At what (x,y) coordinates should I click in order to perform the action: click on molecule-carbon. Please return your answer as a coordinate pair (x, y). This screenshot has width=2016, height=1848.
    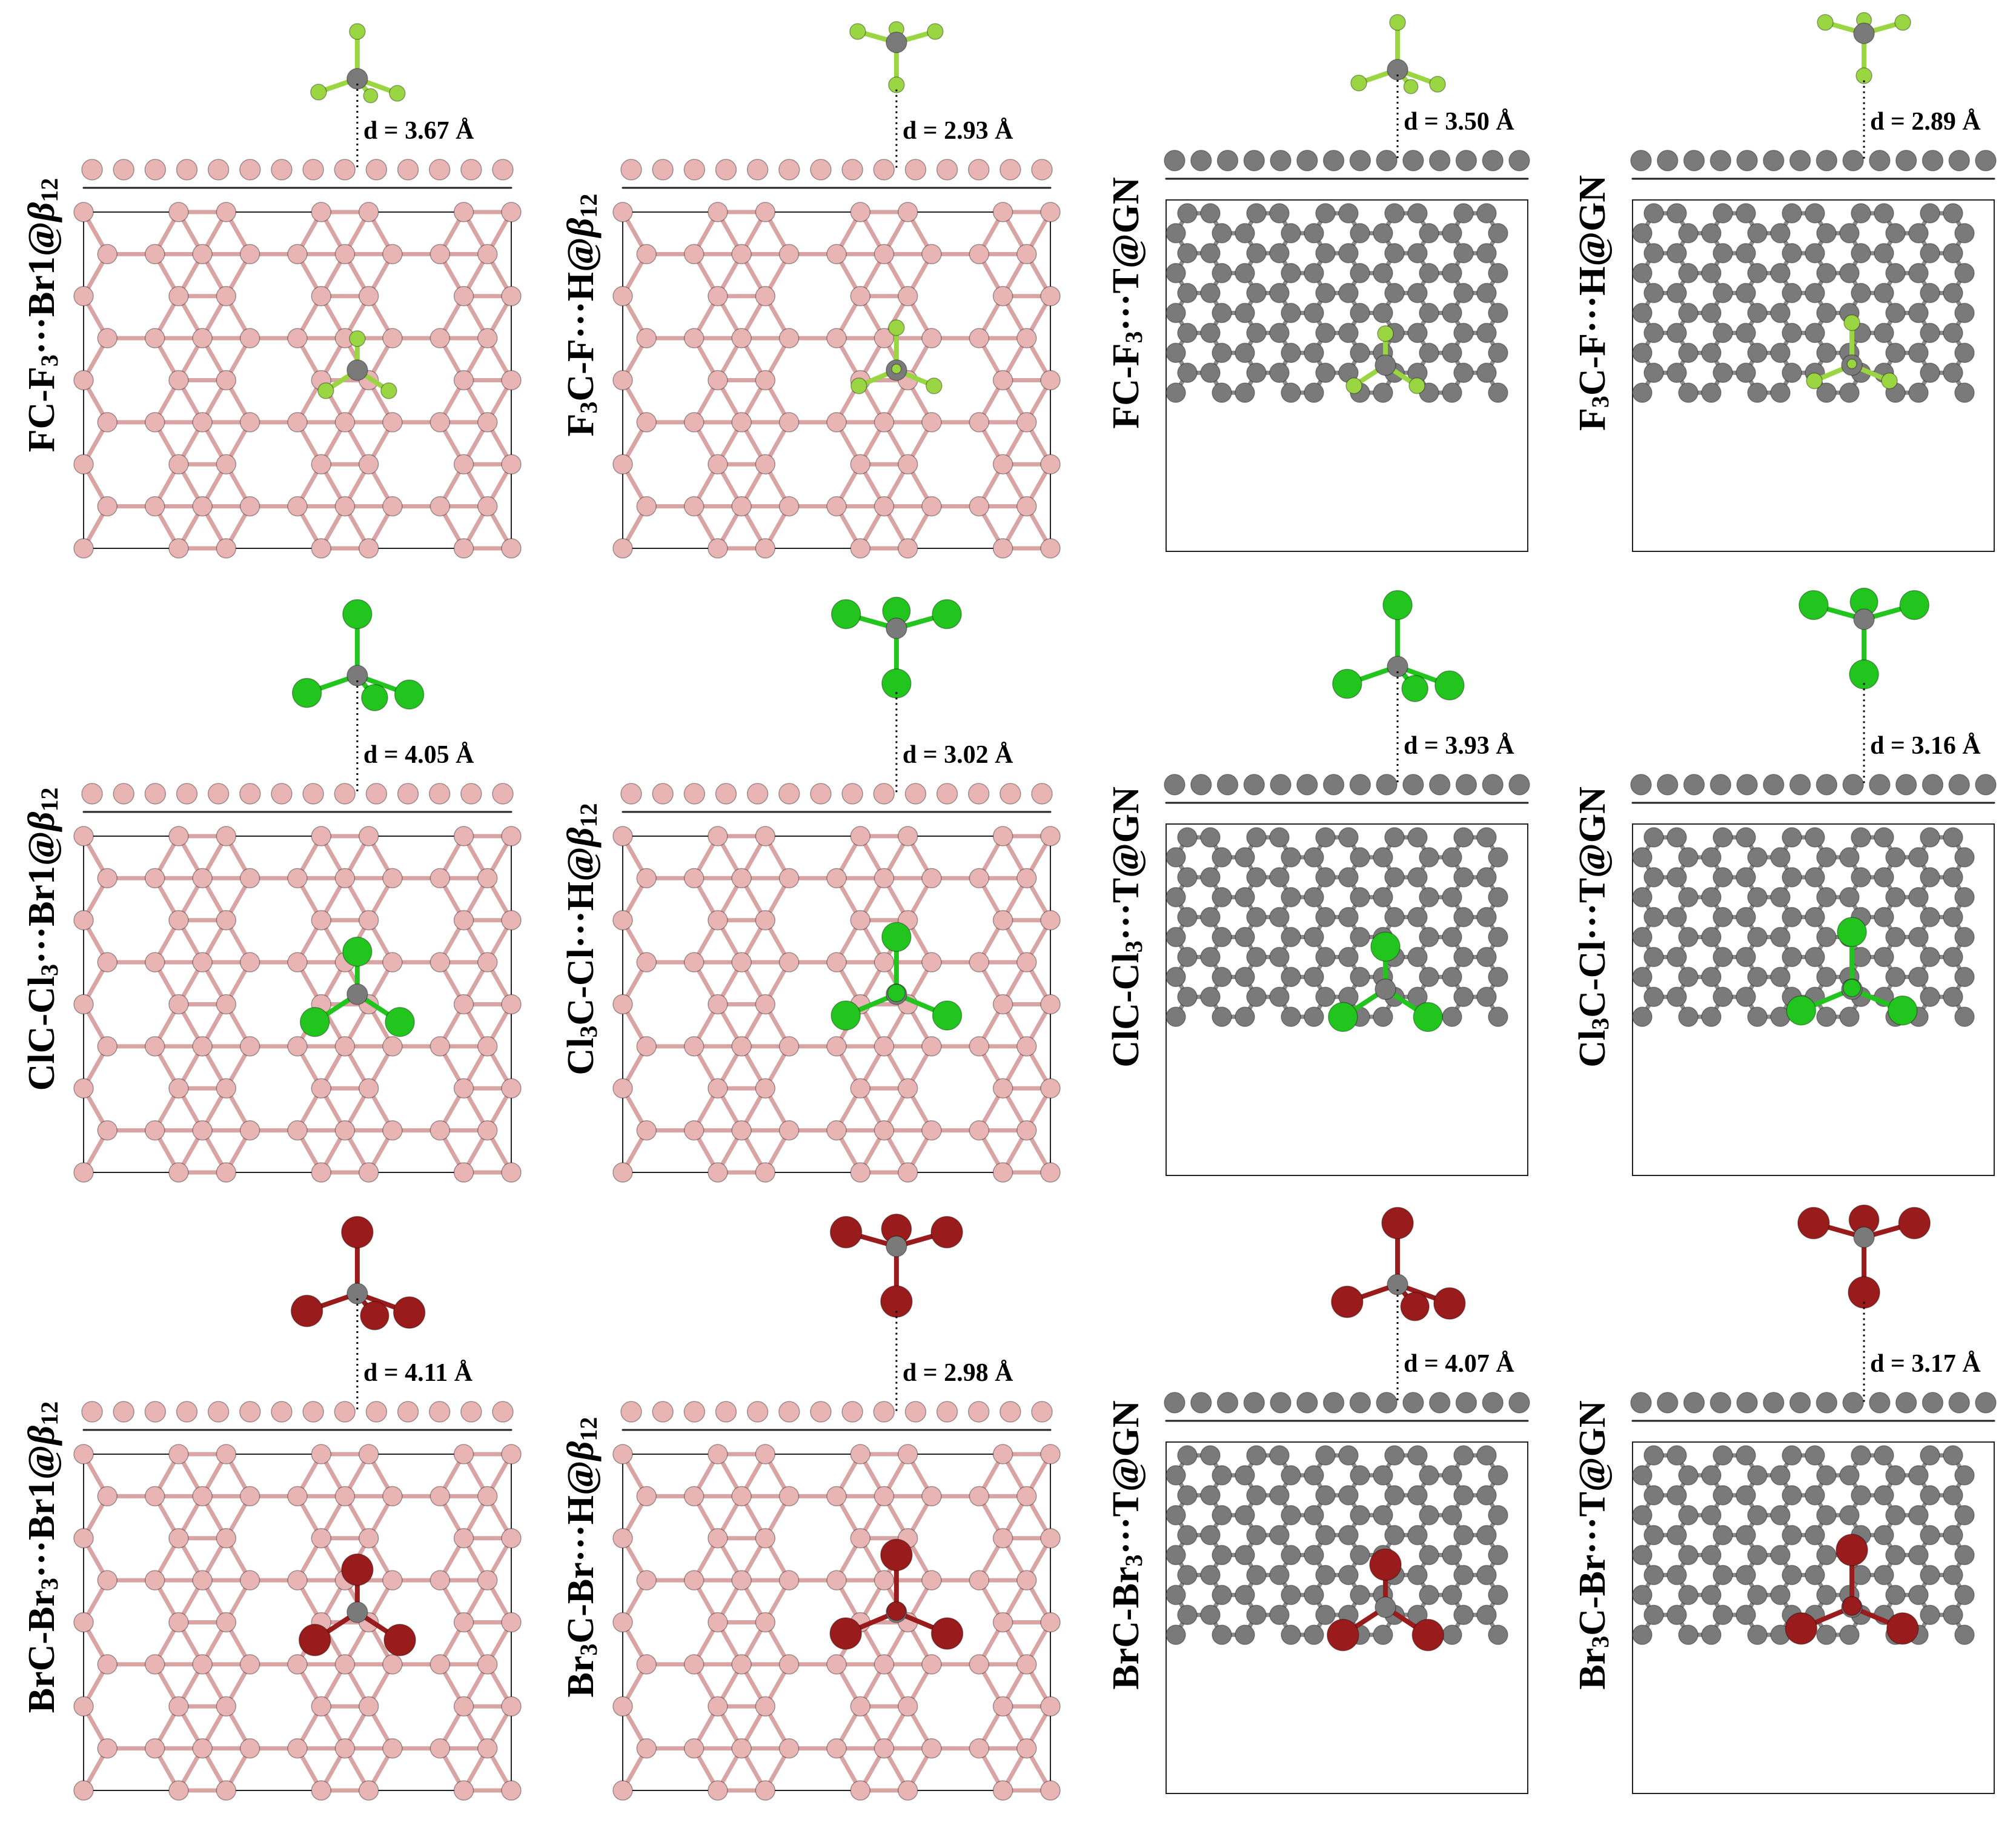
    Looking at the image, I should click on (1397, 666).